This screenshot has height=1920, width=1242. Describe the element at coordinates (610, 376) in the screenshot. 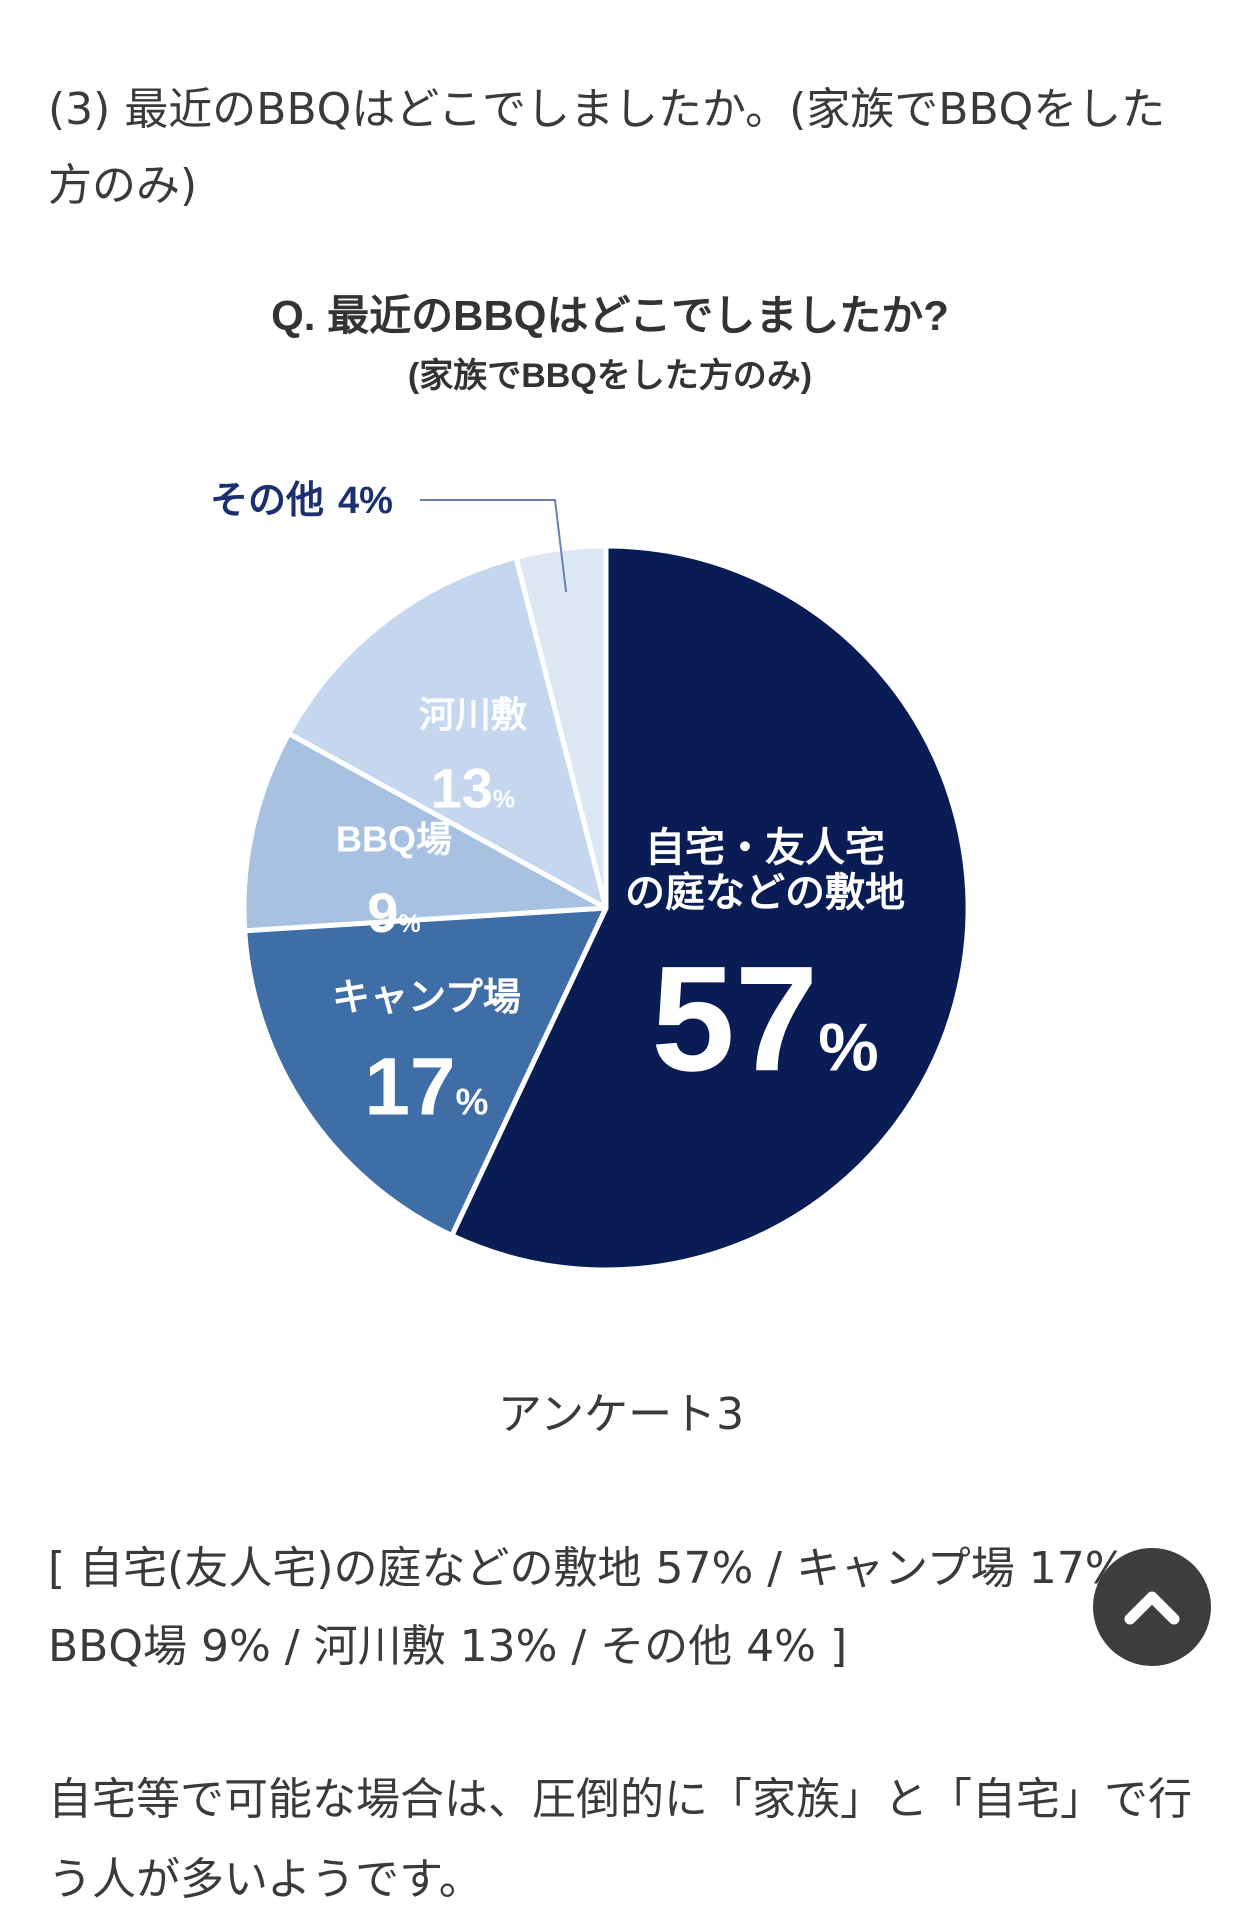

I see `chart-subtitle: (家族でBBQをした方のみ)` at that location.